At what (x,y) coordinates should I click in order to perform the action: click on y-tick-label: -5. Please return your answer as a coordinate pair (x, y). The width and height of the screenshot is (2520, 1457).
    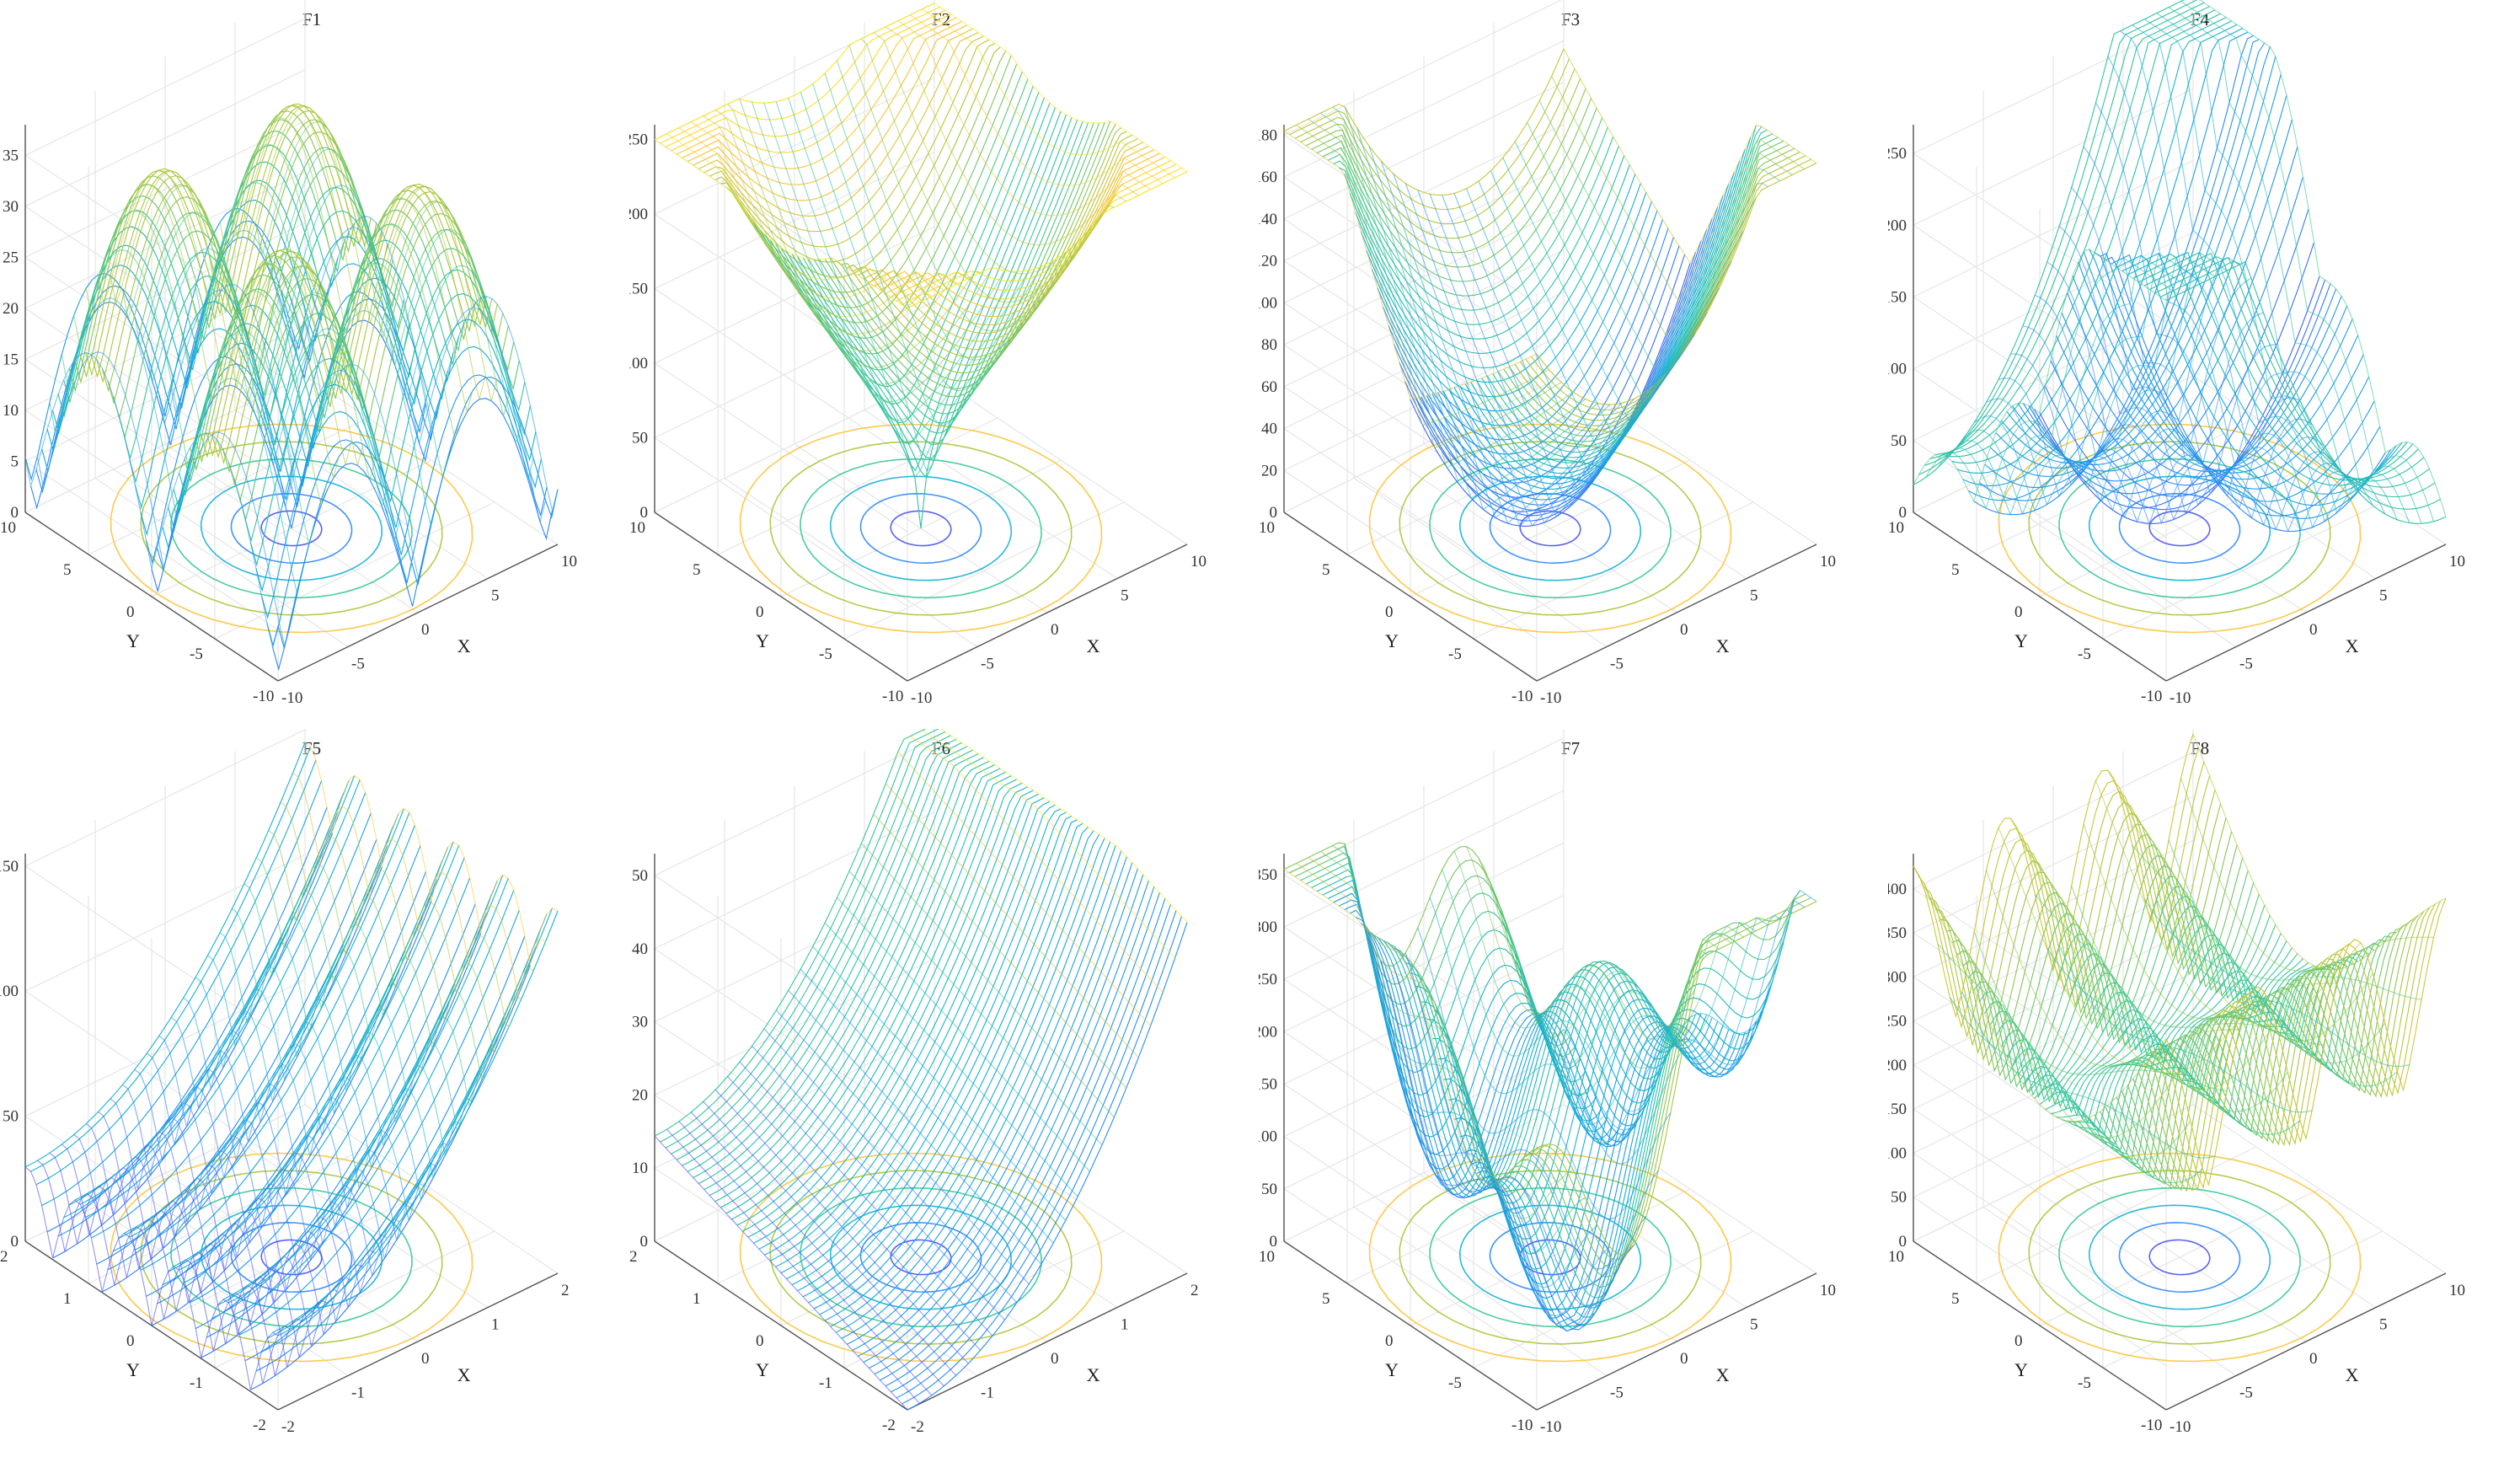
    Looking at the image, I should click on (196, 654).